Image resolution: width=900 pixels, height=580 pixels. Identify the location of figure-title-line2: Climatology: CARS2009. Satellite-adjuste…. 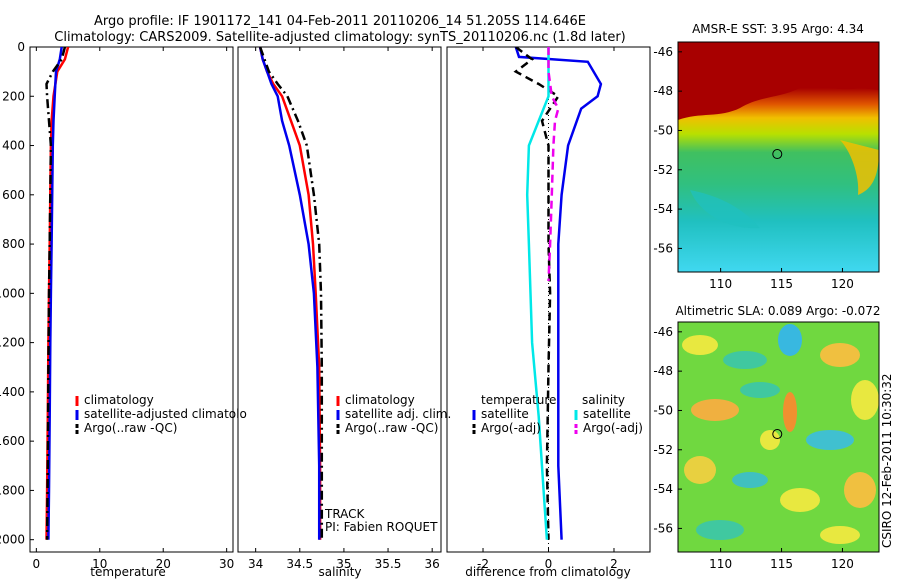
(340, 37).